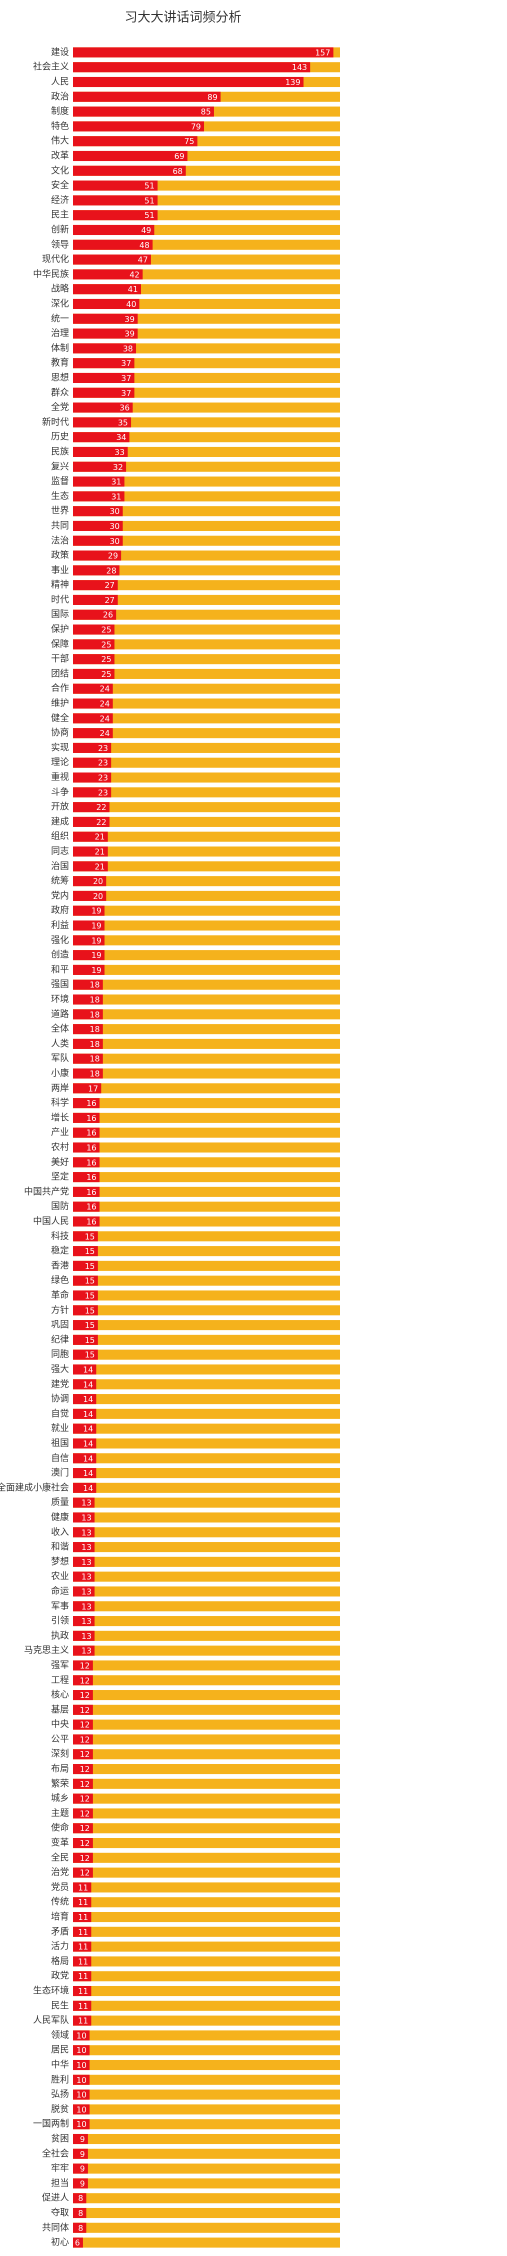 This screenshot has height=2256, width=507. Describe the element at coordinates (60, 2050) in the screenshot. I see `category-label: 居民` at that location.